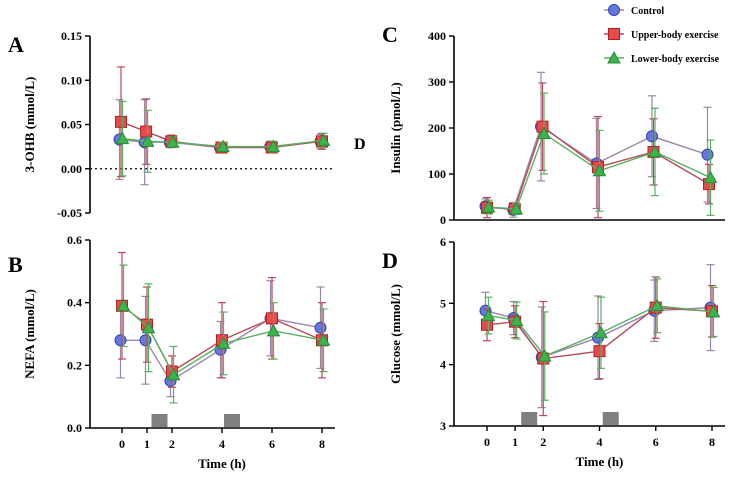  Describe the element at coordinates (74, 428) in the screenshot. I see `y-tick-label: 0.0` at that location.